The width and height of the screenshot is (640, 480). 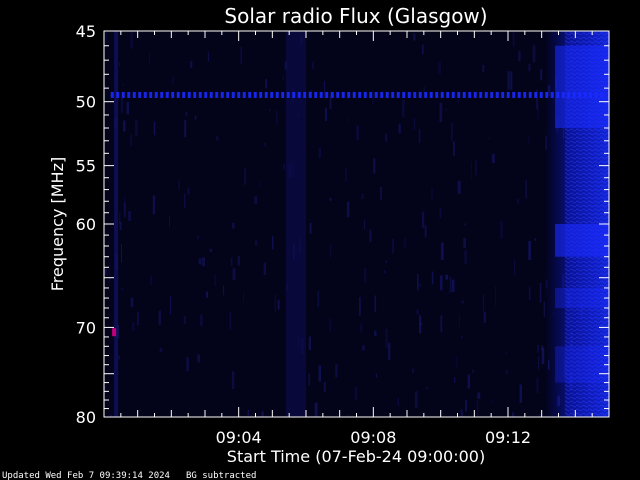 I want to click on y-tick-label: 50, so click(x=86, y=102).